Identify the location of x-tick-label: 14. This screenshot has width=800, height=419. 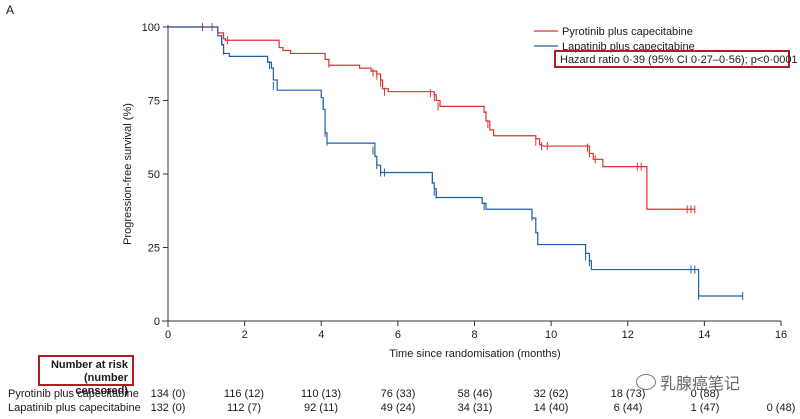
(704, 335).